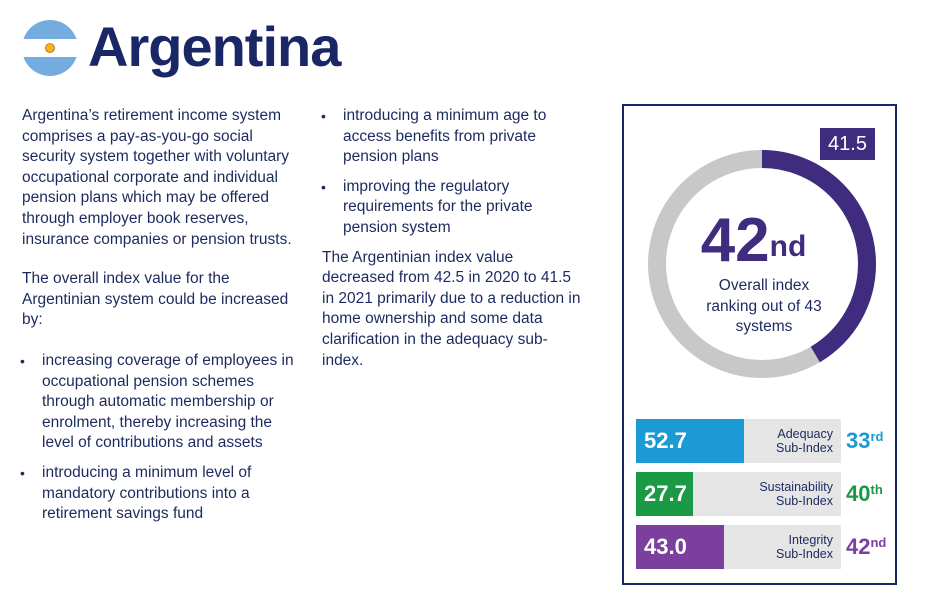 The image size is (928, 614). Describe the element at coordinates (865, 440) in the screenshot. I see `adequacy-rank: 33rd` at that location.